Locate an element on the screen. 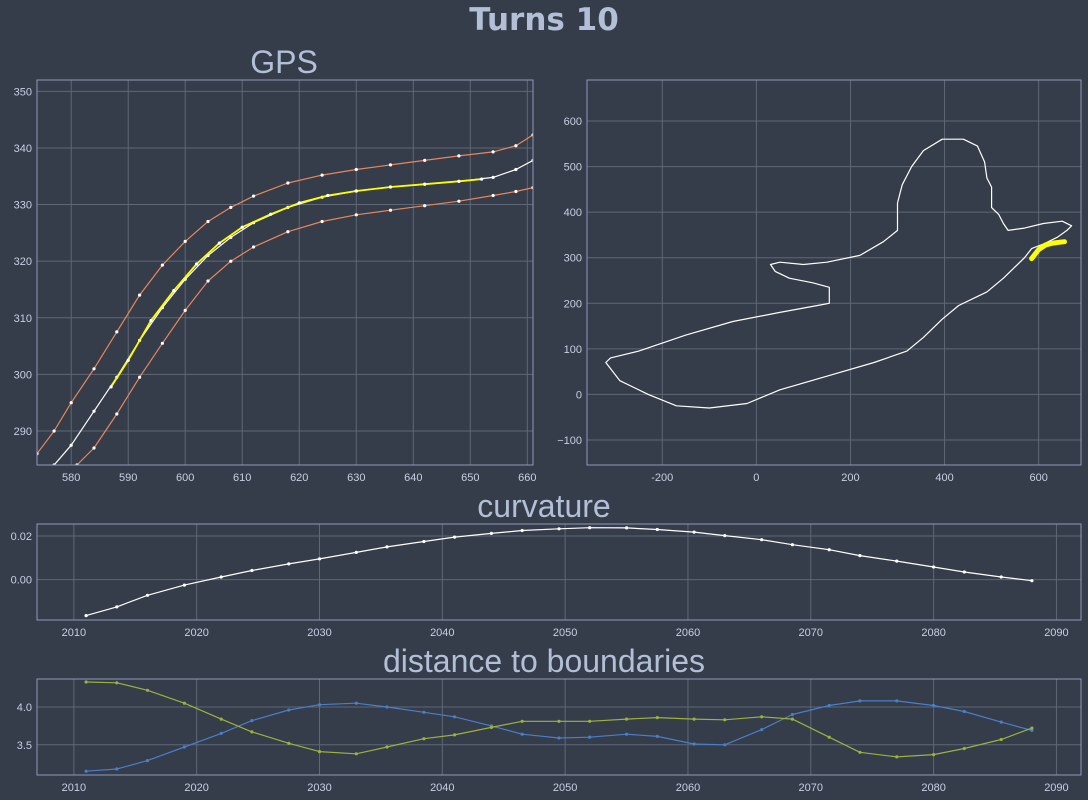 The height and width of the screenshot is (800, 1088). gps-highlighted-section-line is located at coordinates (296, 283).